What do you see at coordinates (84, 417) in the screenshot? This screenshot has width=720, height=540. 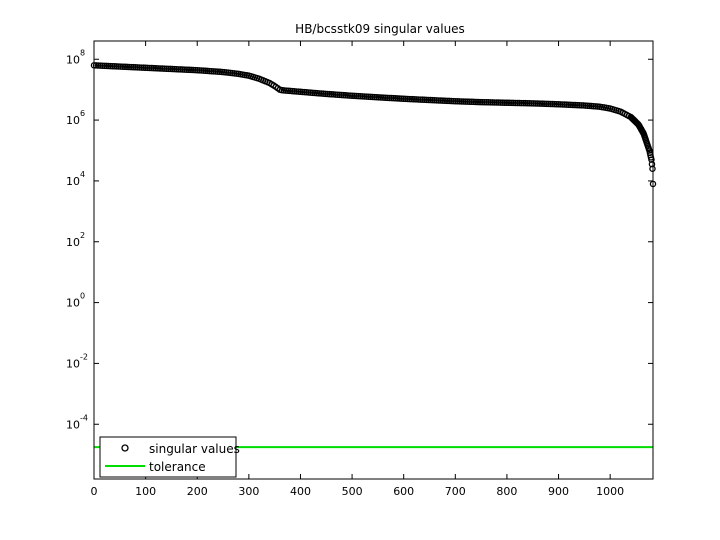 I see `y-tick-exponent: -4` at bounding box center [84, 417].